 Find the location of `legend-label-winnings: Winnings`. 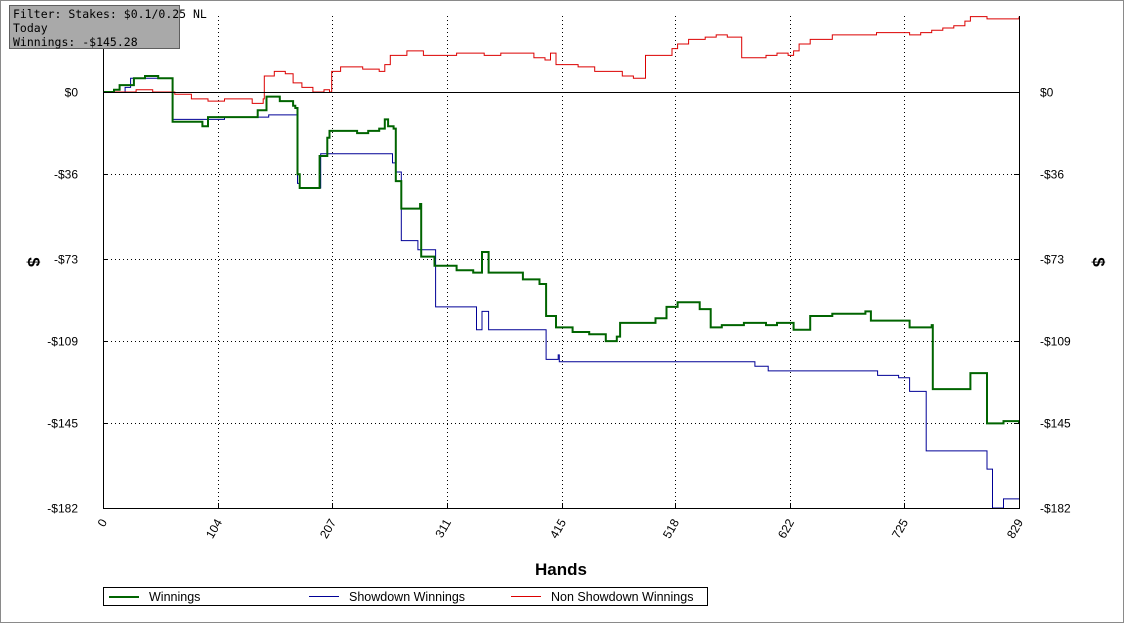

legend-label-winnings: Winnings is located at coordinates (175, 596).